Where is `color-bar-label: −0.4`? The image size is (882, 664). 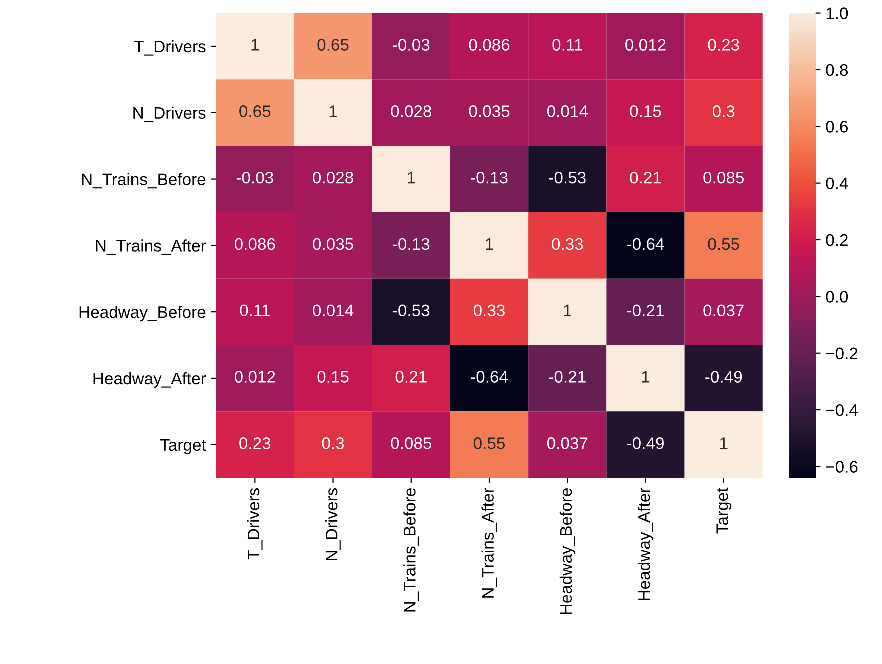 color-bar-label: −0.4 is located at coordinates (842, 410).